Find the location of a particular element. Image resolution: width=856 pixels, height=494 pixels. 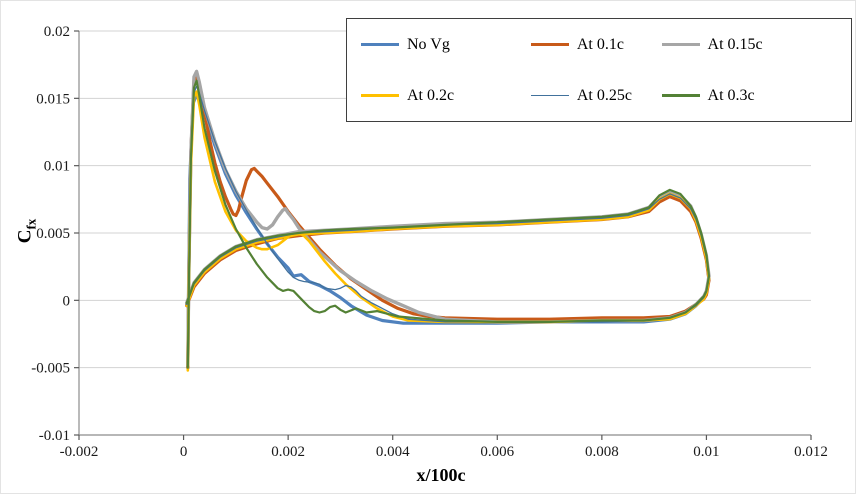

legend-item-at-0-1c: At 0.1c is located at coordinates (596, 44).